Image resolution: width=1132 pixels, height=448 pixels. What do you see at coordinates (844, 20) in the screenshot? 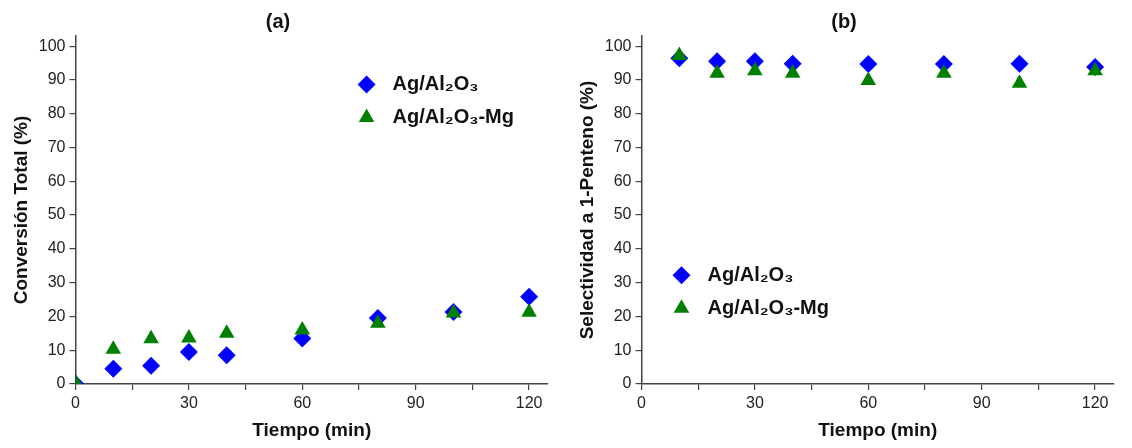
I see `chart-title: (b)` at bounding box center [844, 20].